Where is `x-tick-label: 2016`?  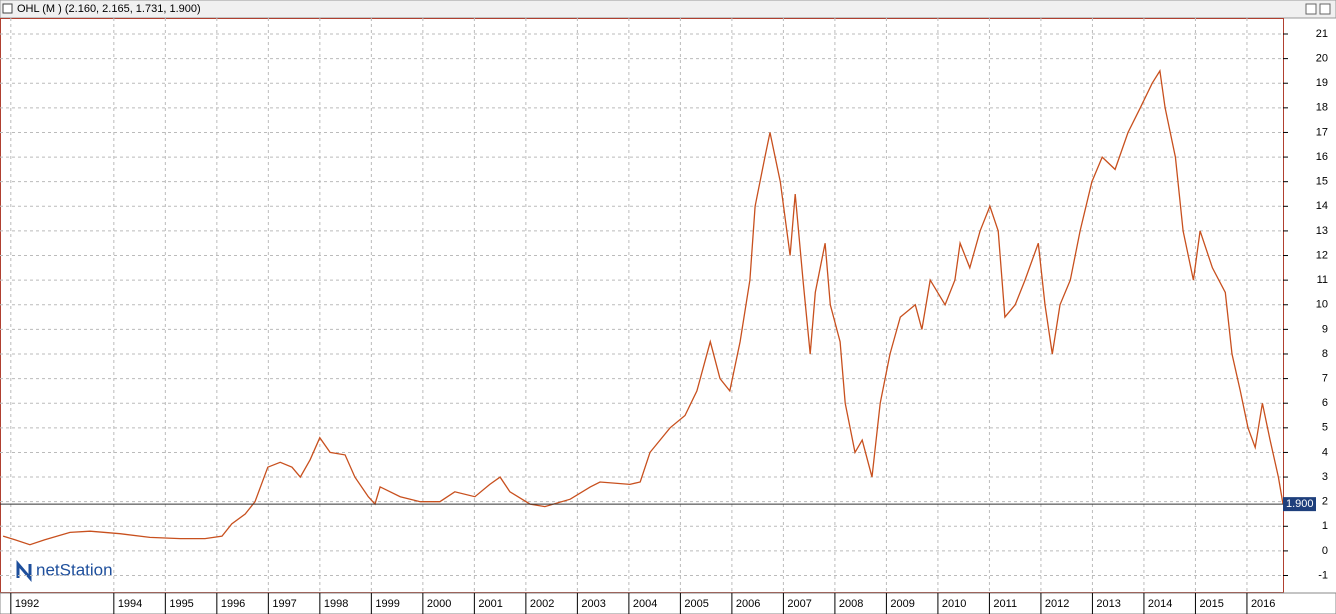
x-tick-label: 2016 is located at coordinates (1263, 604).